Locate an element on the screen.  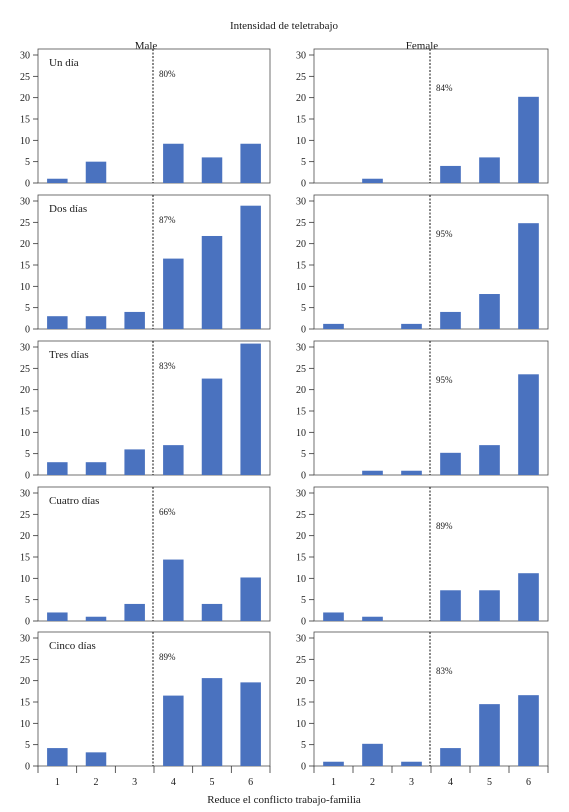
panel-tres-dias-male: 0 5 10 15 20 25 30 83% Tres días is located at coordinates (145, 411).